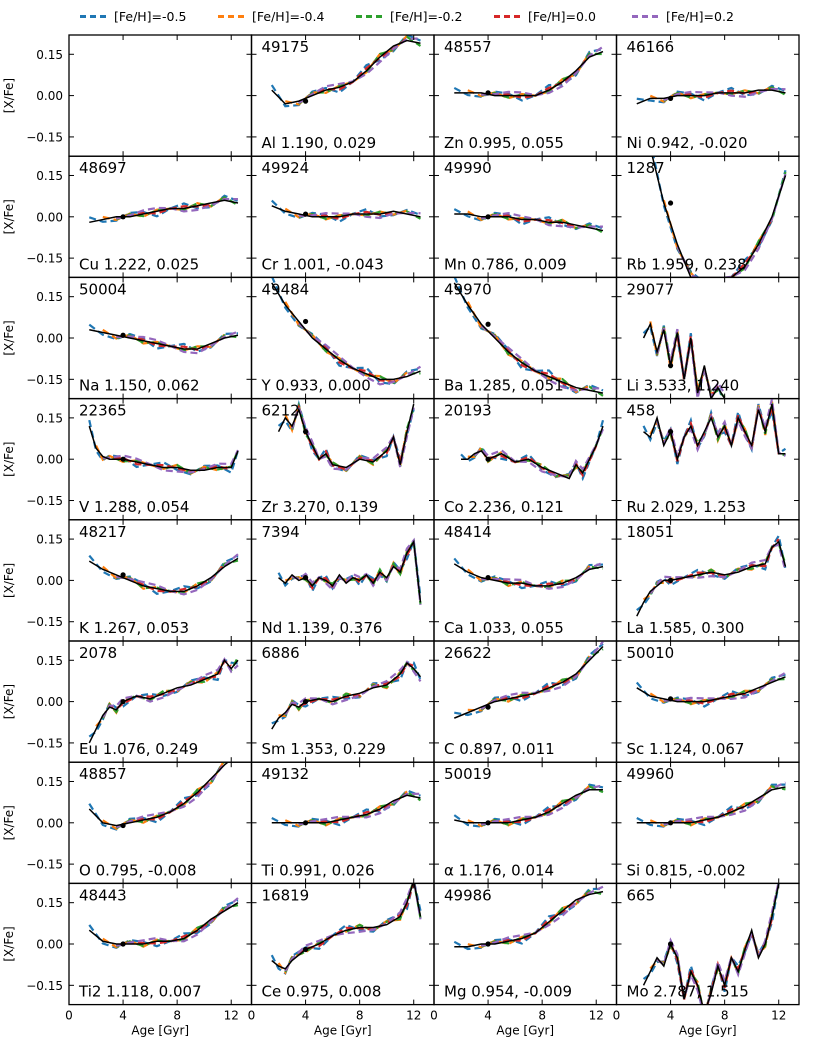 Image resolution: width=822 pixels, height=1057 pixels. I want to click on panel-6-series, so click(528, 221).